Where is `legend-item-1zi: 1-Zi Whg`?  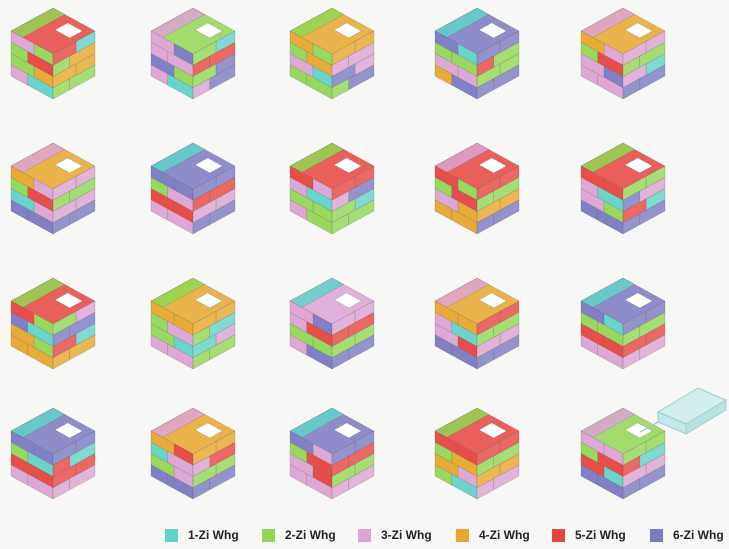
legend-item-1zi: 1-Zi Whg is located at coordinates (202, 535).